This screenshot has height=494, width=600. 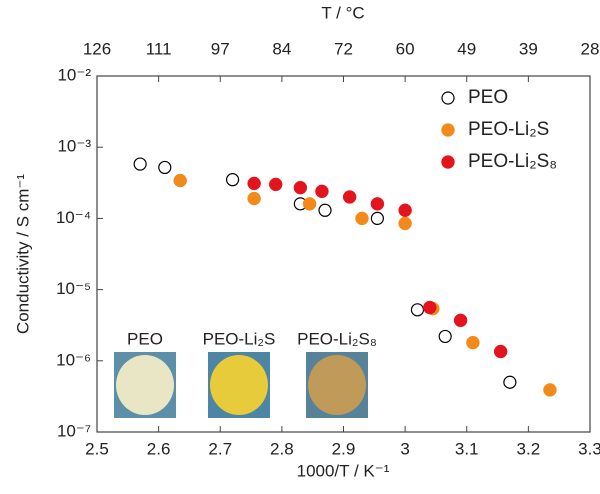 What do you see at coordinates (73, 288) in the screenshot?
I see `y-tick-label: 10⁻⁵` at bounding box center [73, 288].